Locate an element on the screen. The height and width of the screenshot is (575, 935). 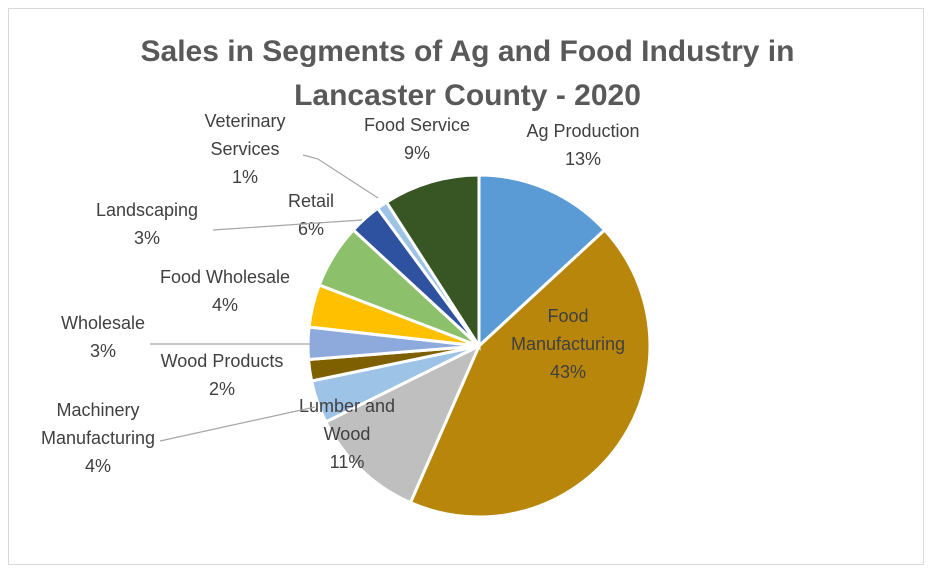
pie-slice-food-manufacturing is located at coordinates (530, 373).